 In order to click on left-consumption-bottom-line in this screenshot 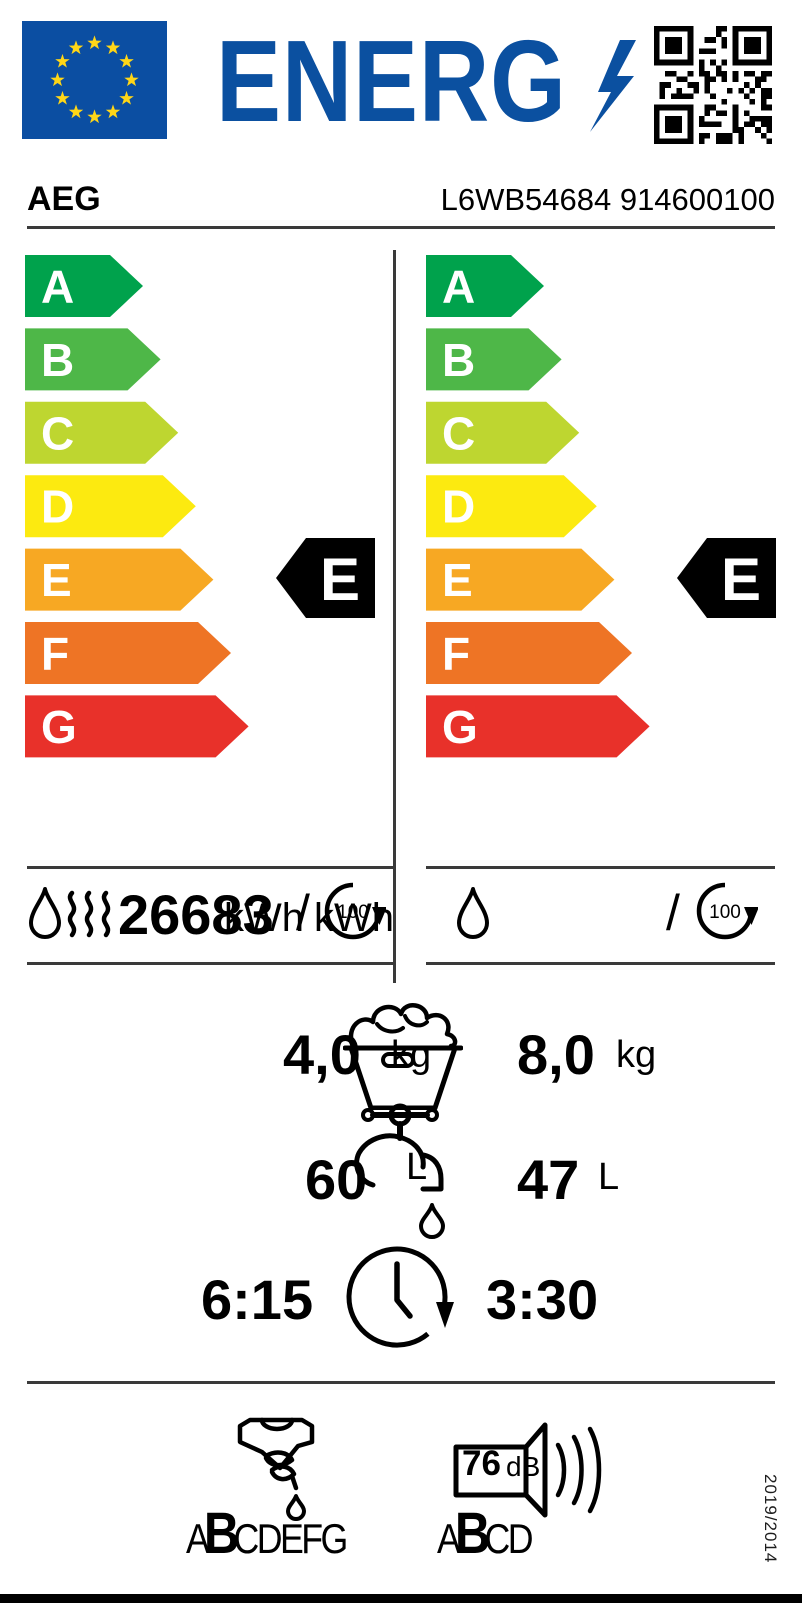, I will do `click(210, 963)`.